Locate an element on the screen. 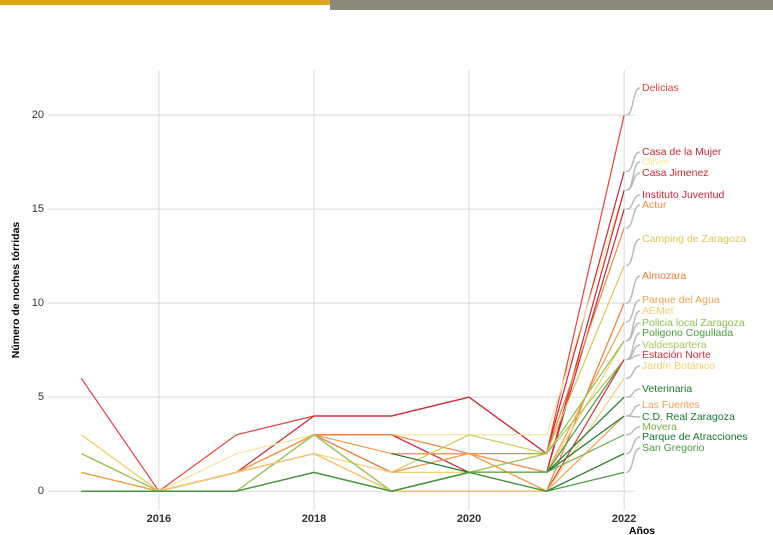 Image resolution: width=773 pixels, height=535 pixels. legend-label: Policia local Zaragoza is located at coordinates (693, 323).